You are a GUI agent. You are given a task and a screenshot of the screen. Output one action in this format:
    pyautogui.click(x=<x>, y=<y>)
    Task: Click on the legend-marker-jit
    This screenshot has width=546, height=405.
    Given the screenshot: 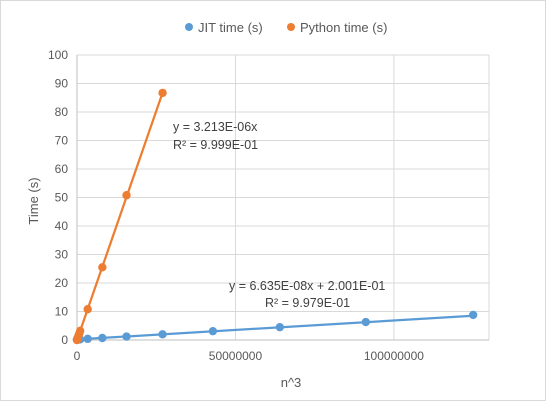 What is the action you would take?
    pyautogui.click(x=189, y=27)
    